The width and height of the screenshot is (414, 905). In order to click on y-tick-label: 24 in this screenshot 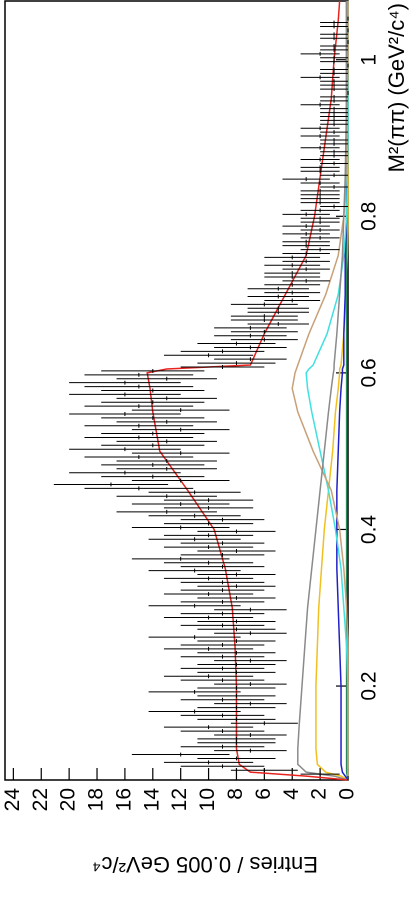, I will do `click(12, 800)`.